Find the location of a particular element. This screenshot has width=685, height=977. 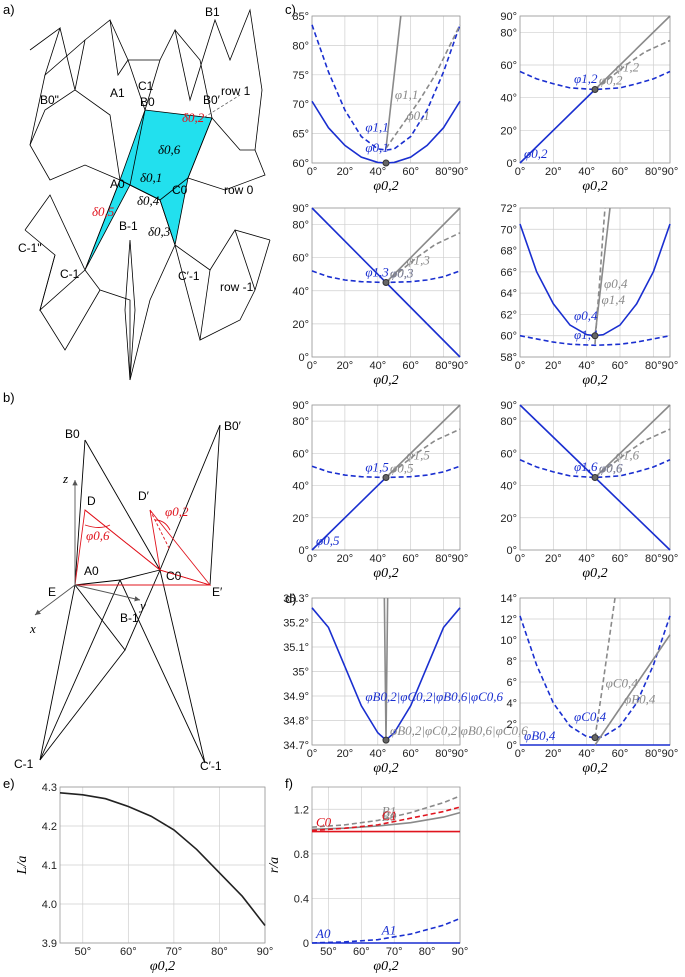

y-tick-label: 75° is located at coordinates (300, 76).